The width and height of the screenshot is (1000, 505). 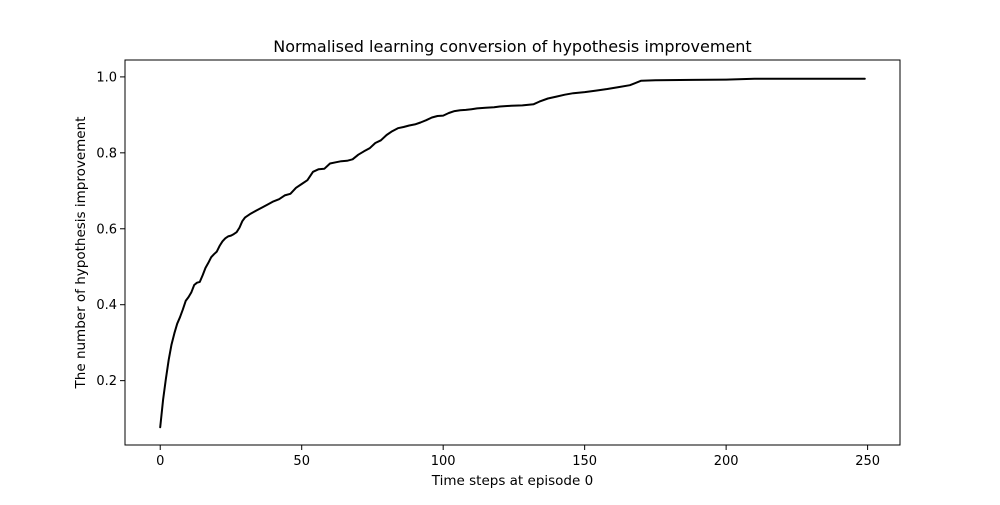 I want to click on y-tick-label: 0.6, so click(x=106, y=229).